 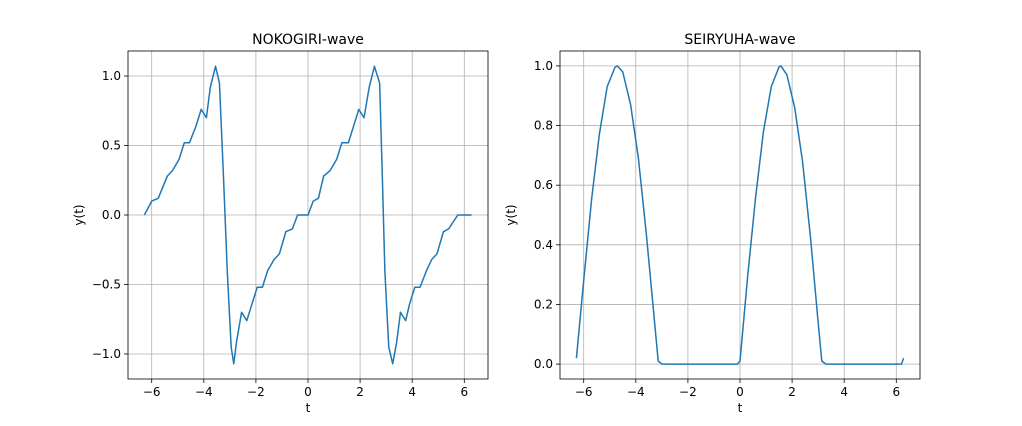 I want to click on y-tick-label: −0.5, so click(x=106, y=284).